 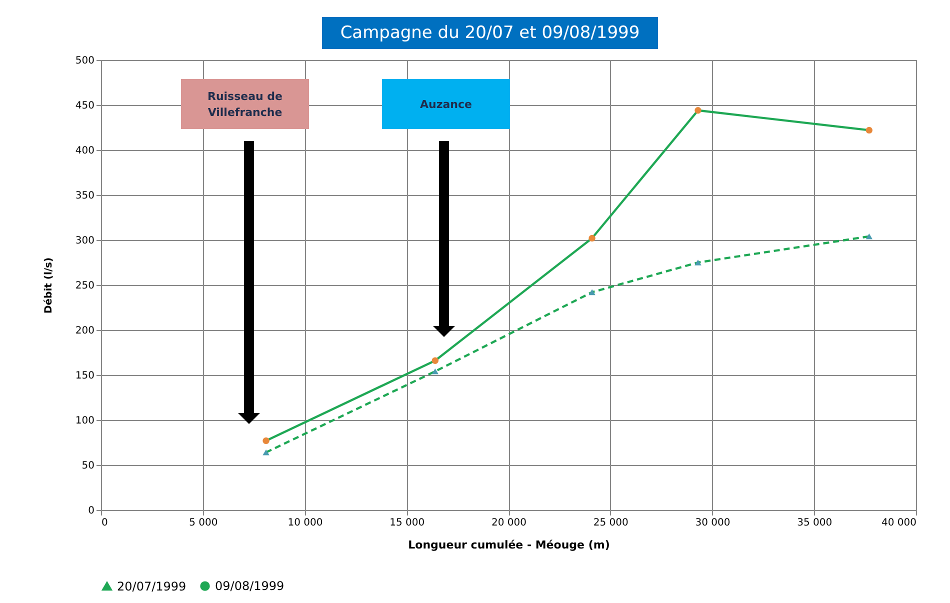 What do you see at coordinates (84, 61) in the screenshot?
I see `y-tick-label: 500` at bounding box center [84, 61].